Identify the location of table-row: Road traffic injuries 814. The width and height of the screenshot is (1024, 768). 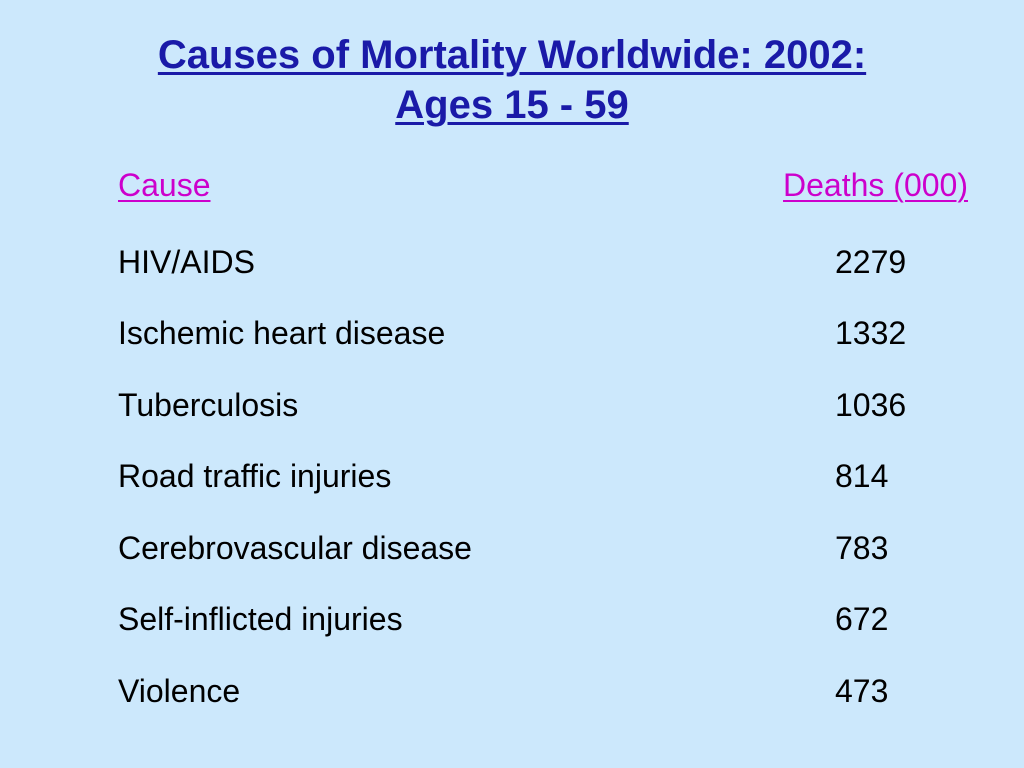
(512, 476).